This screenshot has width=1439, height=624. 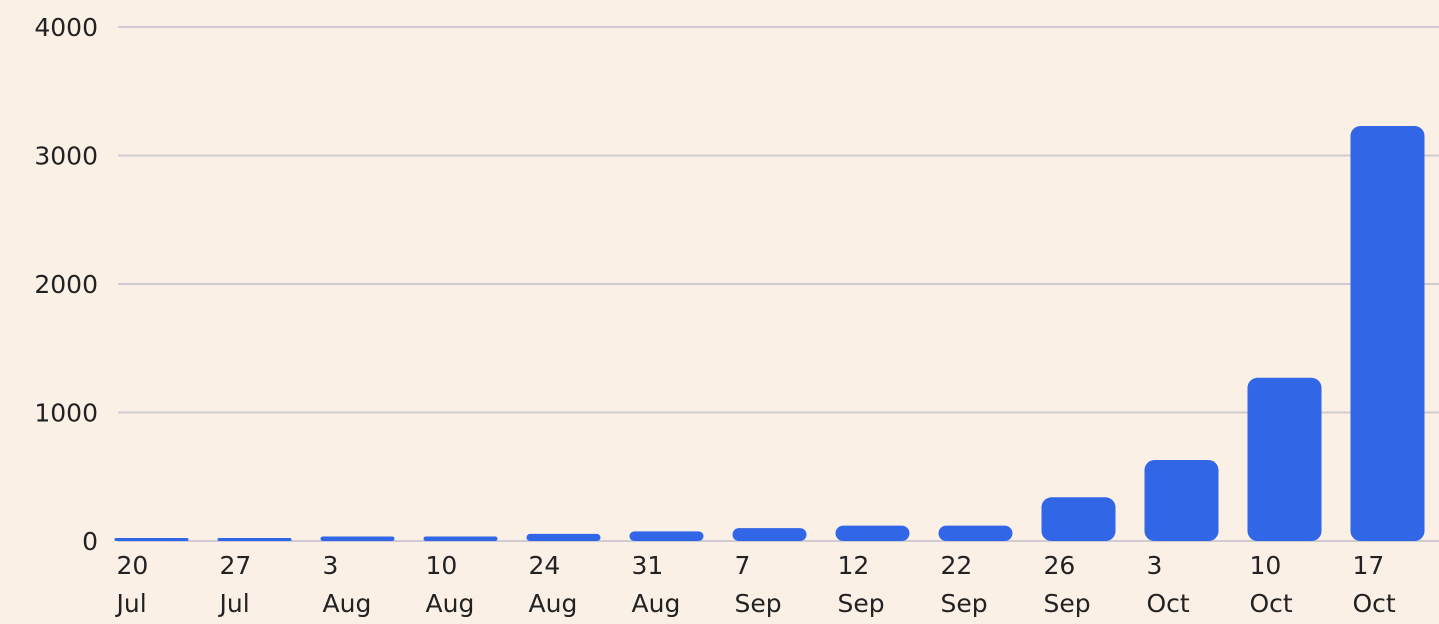 I want to click on x-tick-label: 10 Oct, so click(x=1271, y=584).